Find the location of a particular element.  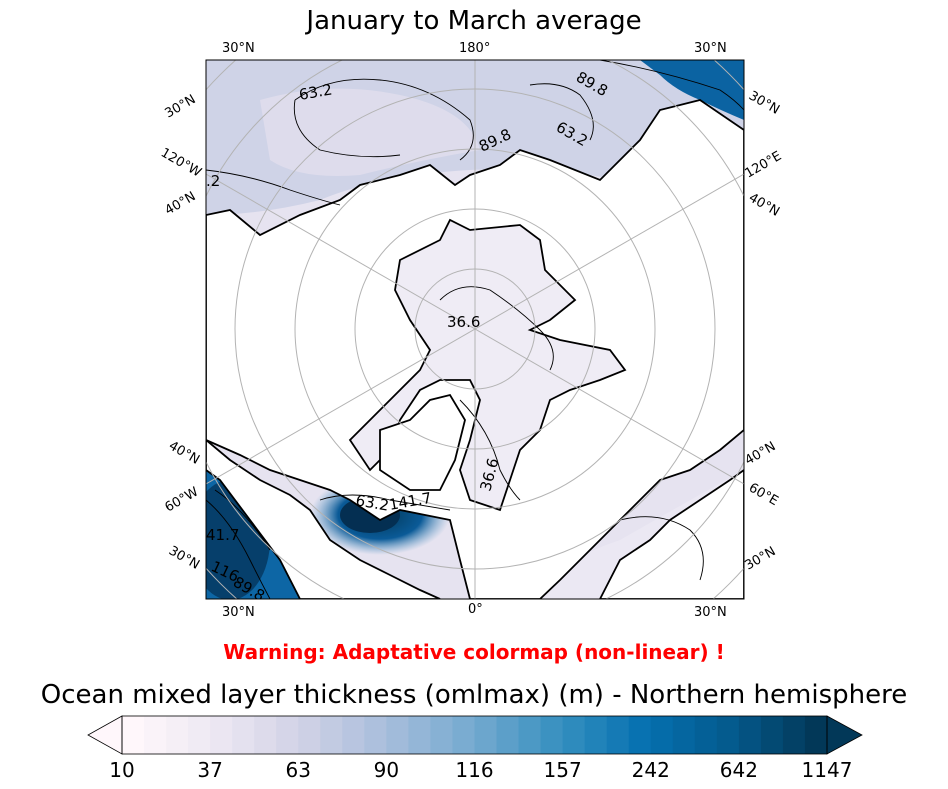

land-greenland is located at coordinates (422, 442).